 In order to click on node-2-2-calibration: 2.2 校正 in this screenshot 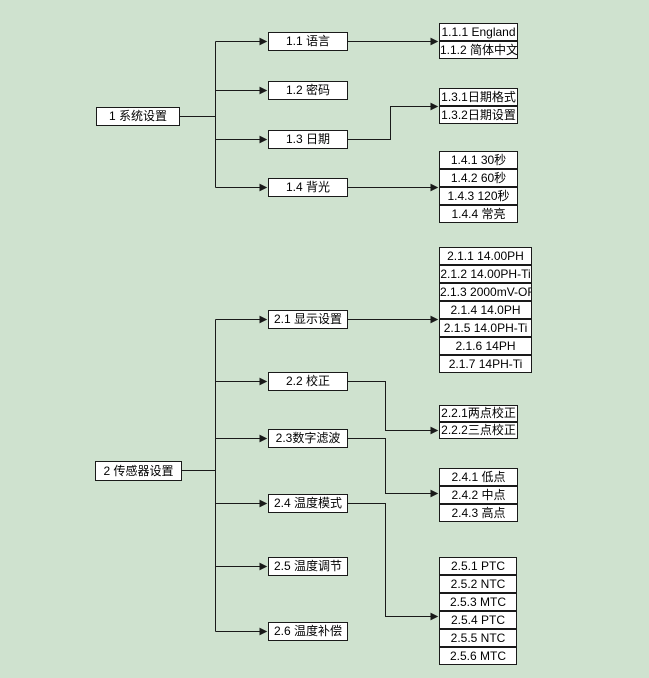, I will do `click(308, 381)`.